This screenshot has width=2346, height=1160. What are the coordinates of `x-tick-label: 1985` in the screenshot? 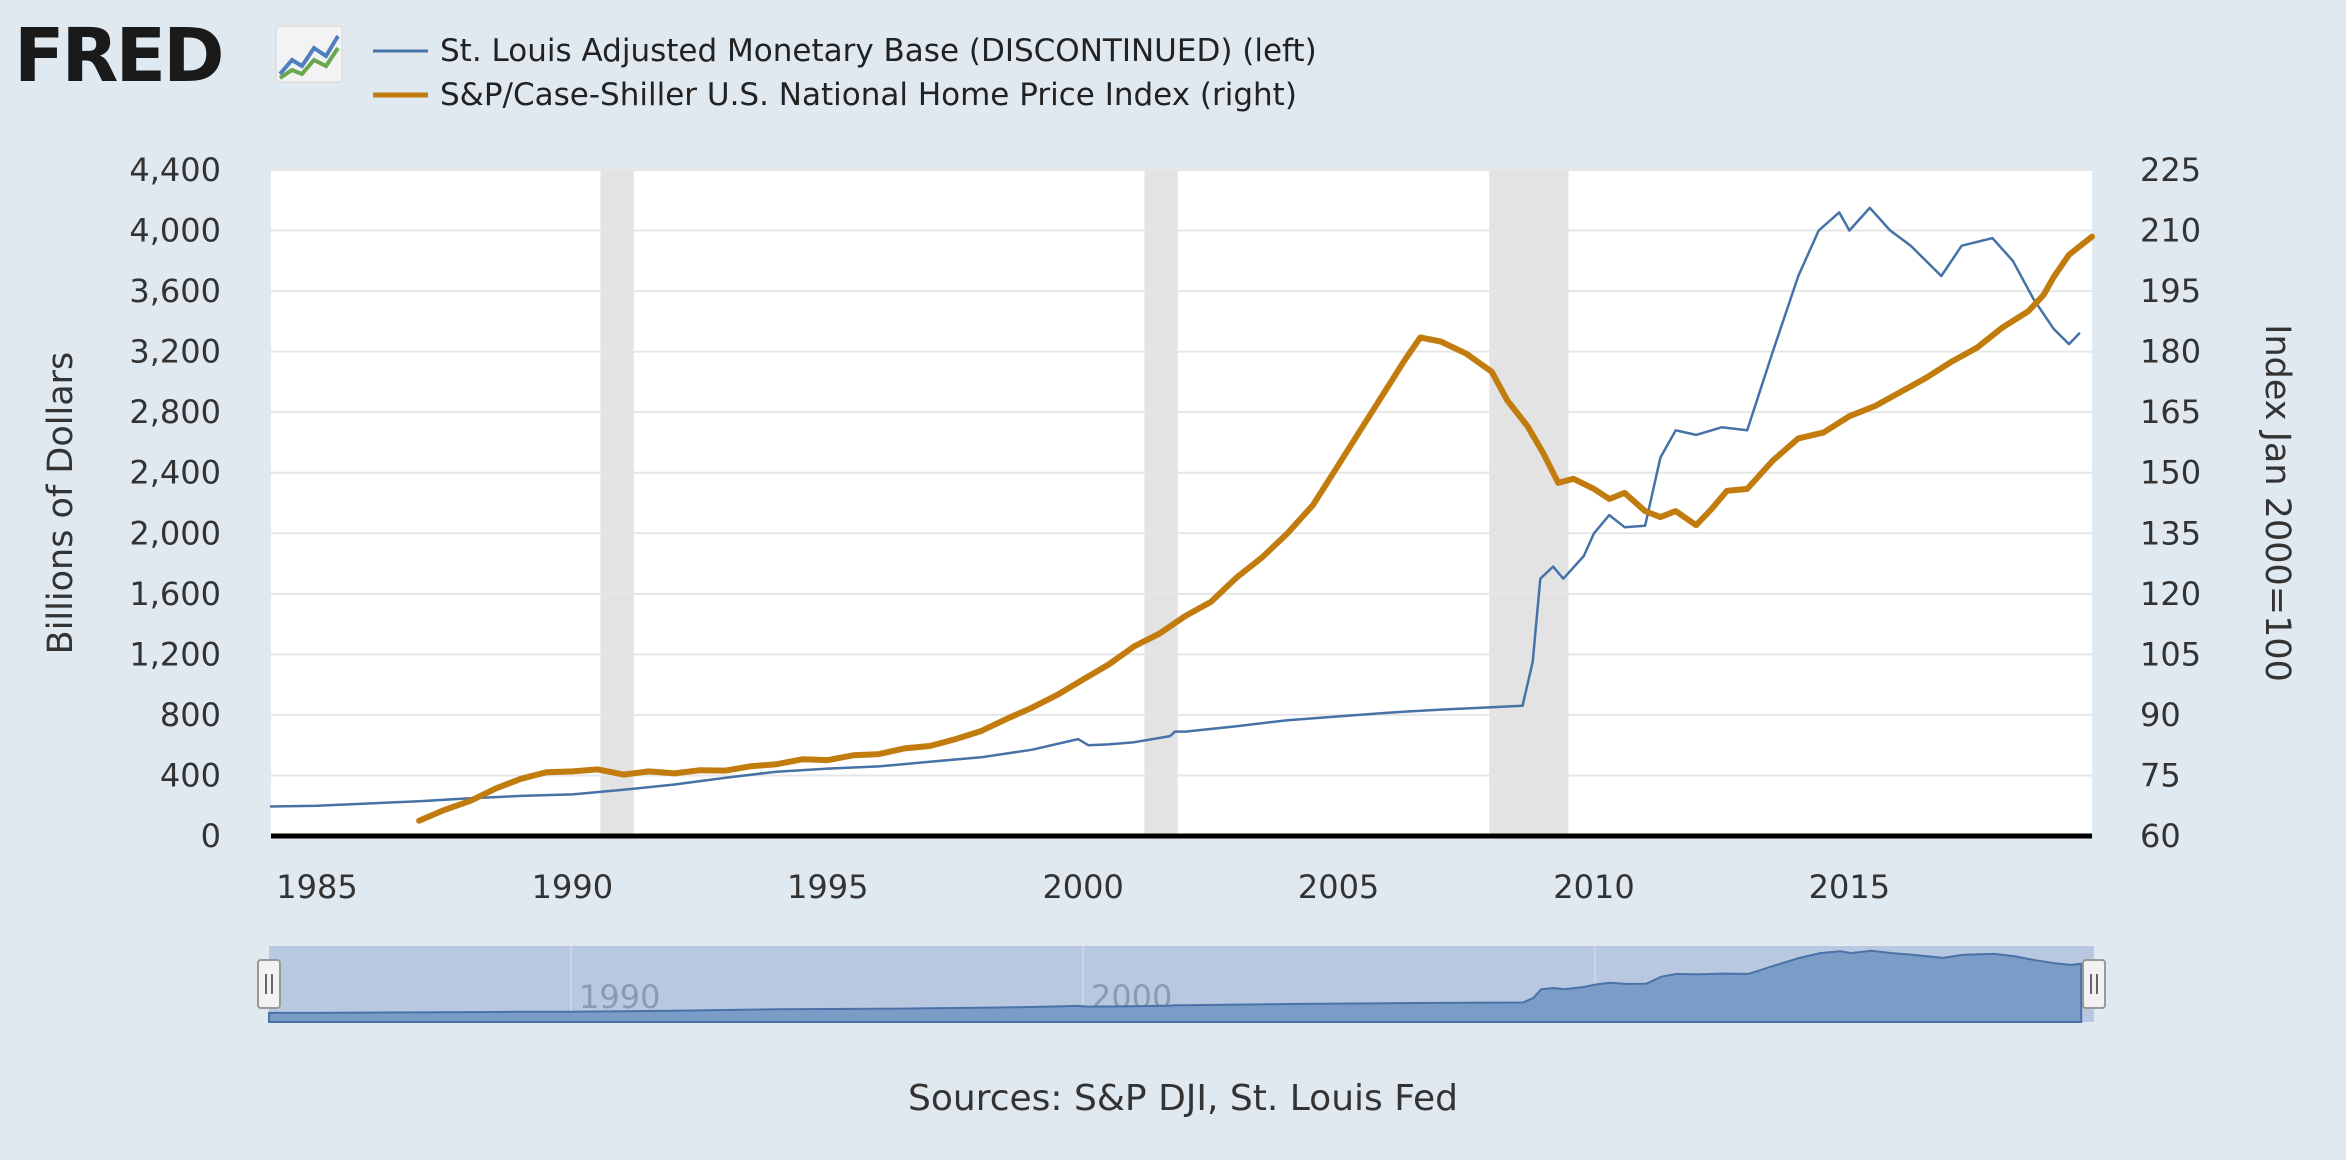 It's located at (316, 887).